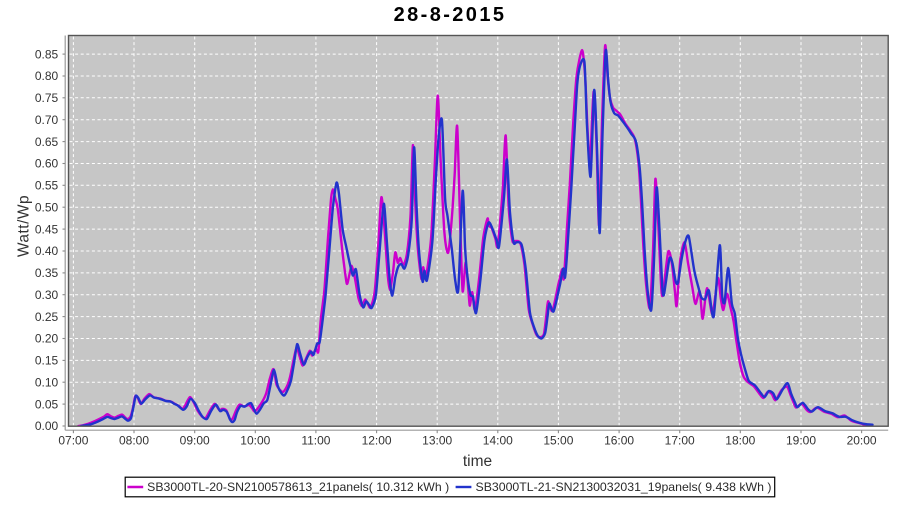 This screenshot has height=505, width=900. Describe the element at coordinates (47, 120) in the screenshot. I see `svg-text: 0.70` at that location.